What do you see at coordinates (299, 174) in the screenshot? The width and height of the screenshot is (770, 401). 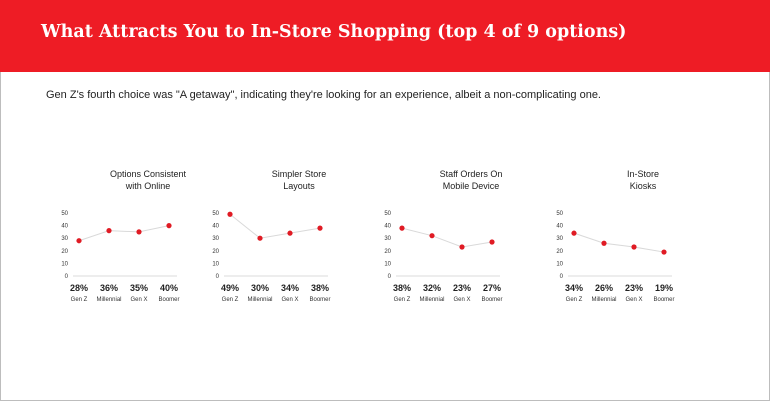 I see `chart-title-line: Simpler Store` at bounding box center [299, 174].